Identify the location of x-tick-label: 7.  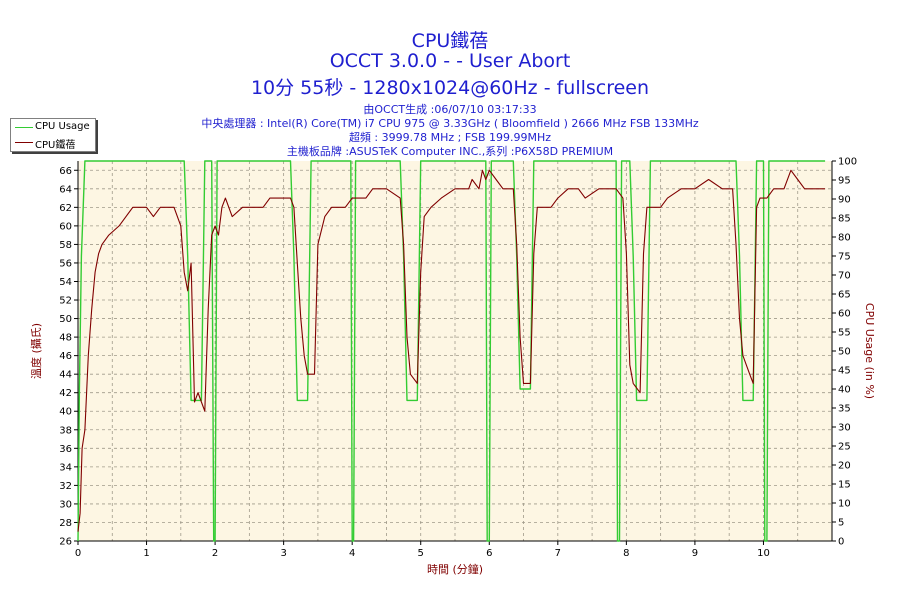
(558, 553).